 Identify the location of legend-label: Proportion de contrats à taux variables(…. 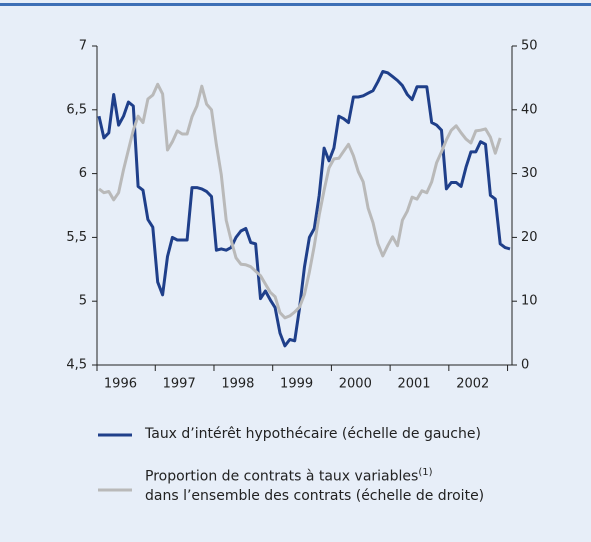
(314, 484).